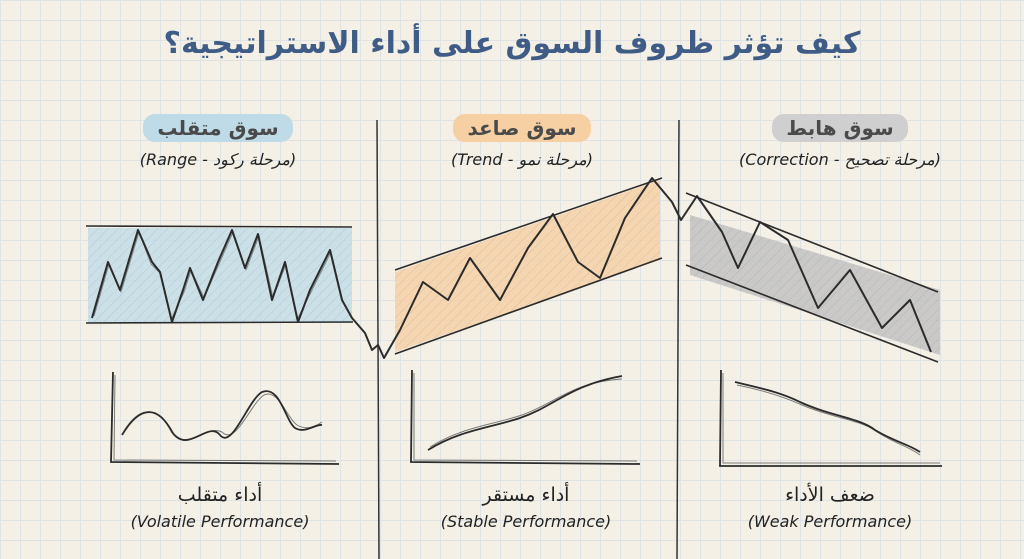  I want to click on range-channel, so click(219, 274).